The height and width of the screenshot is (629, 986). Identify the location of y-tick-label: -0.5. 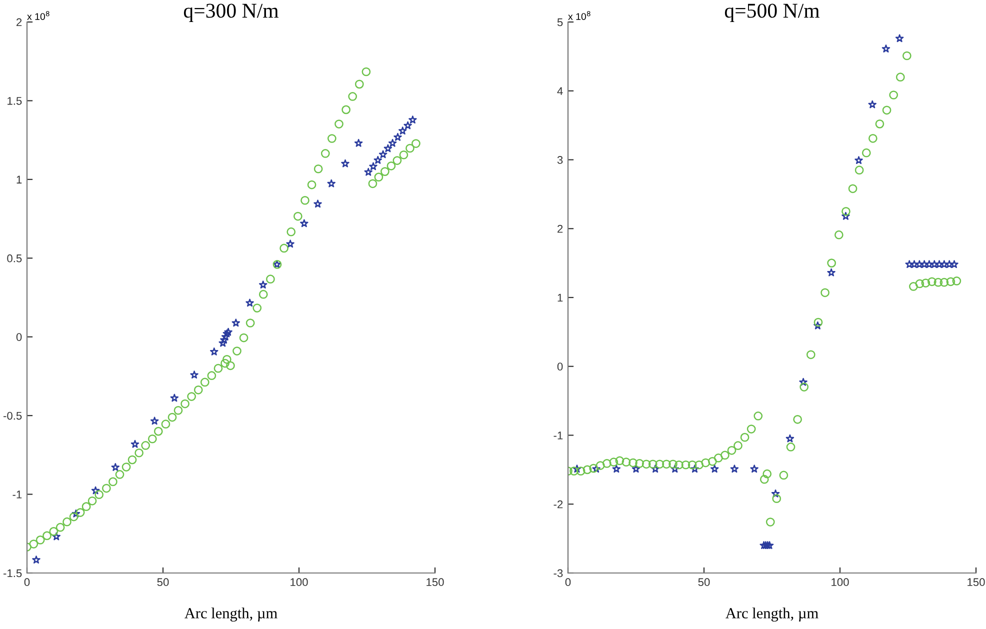
(12, 416).